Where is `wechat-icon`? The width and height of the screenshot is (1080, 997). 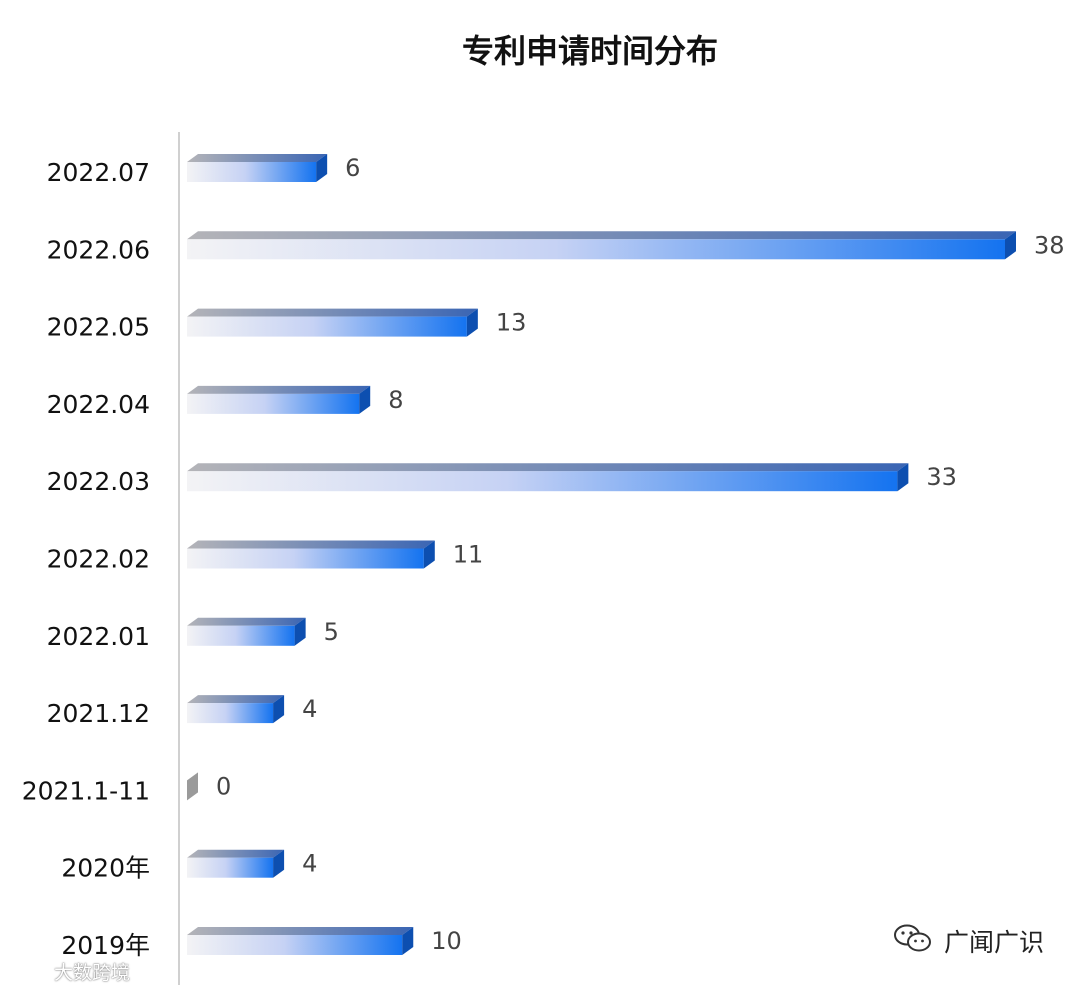 wechat-icon is located at coordinates (913, 941).